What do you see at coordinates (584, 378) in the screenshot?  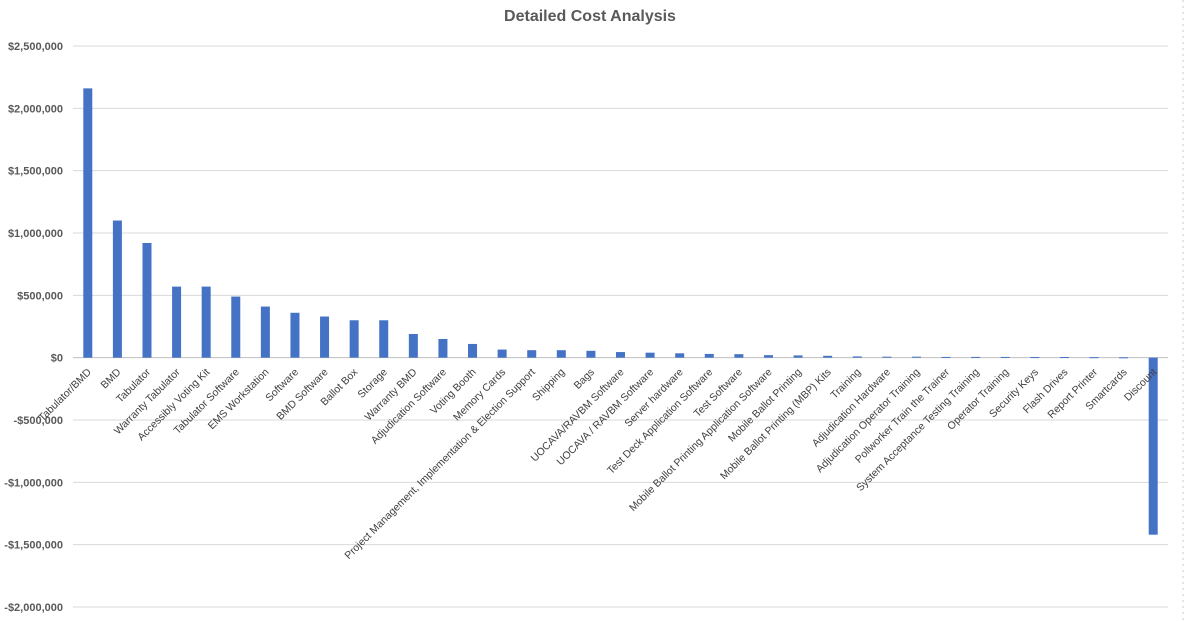 I see `x-category-label: Bags` at bounding box center [584, 378].